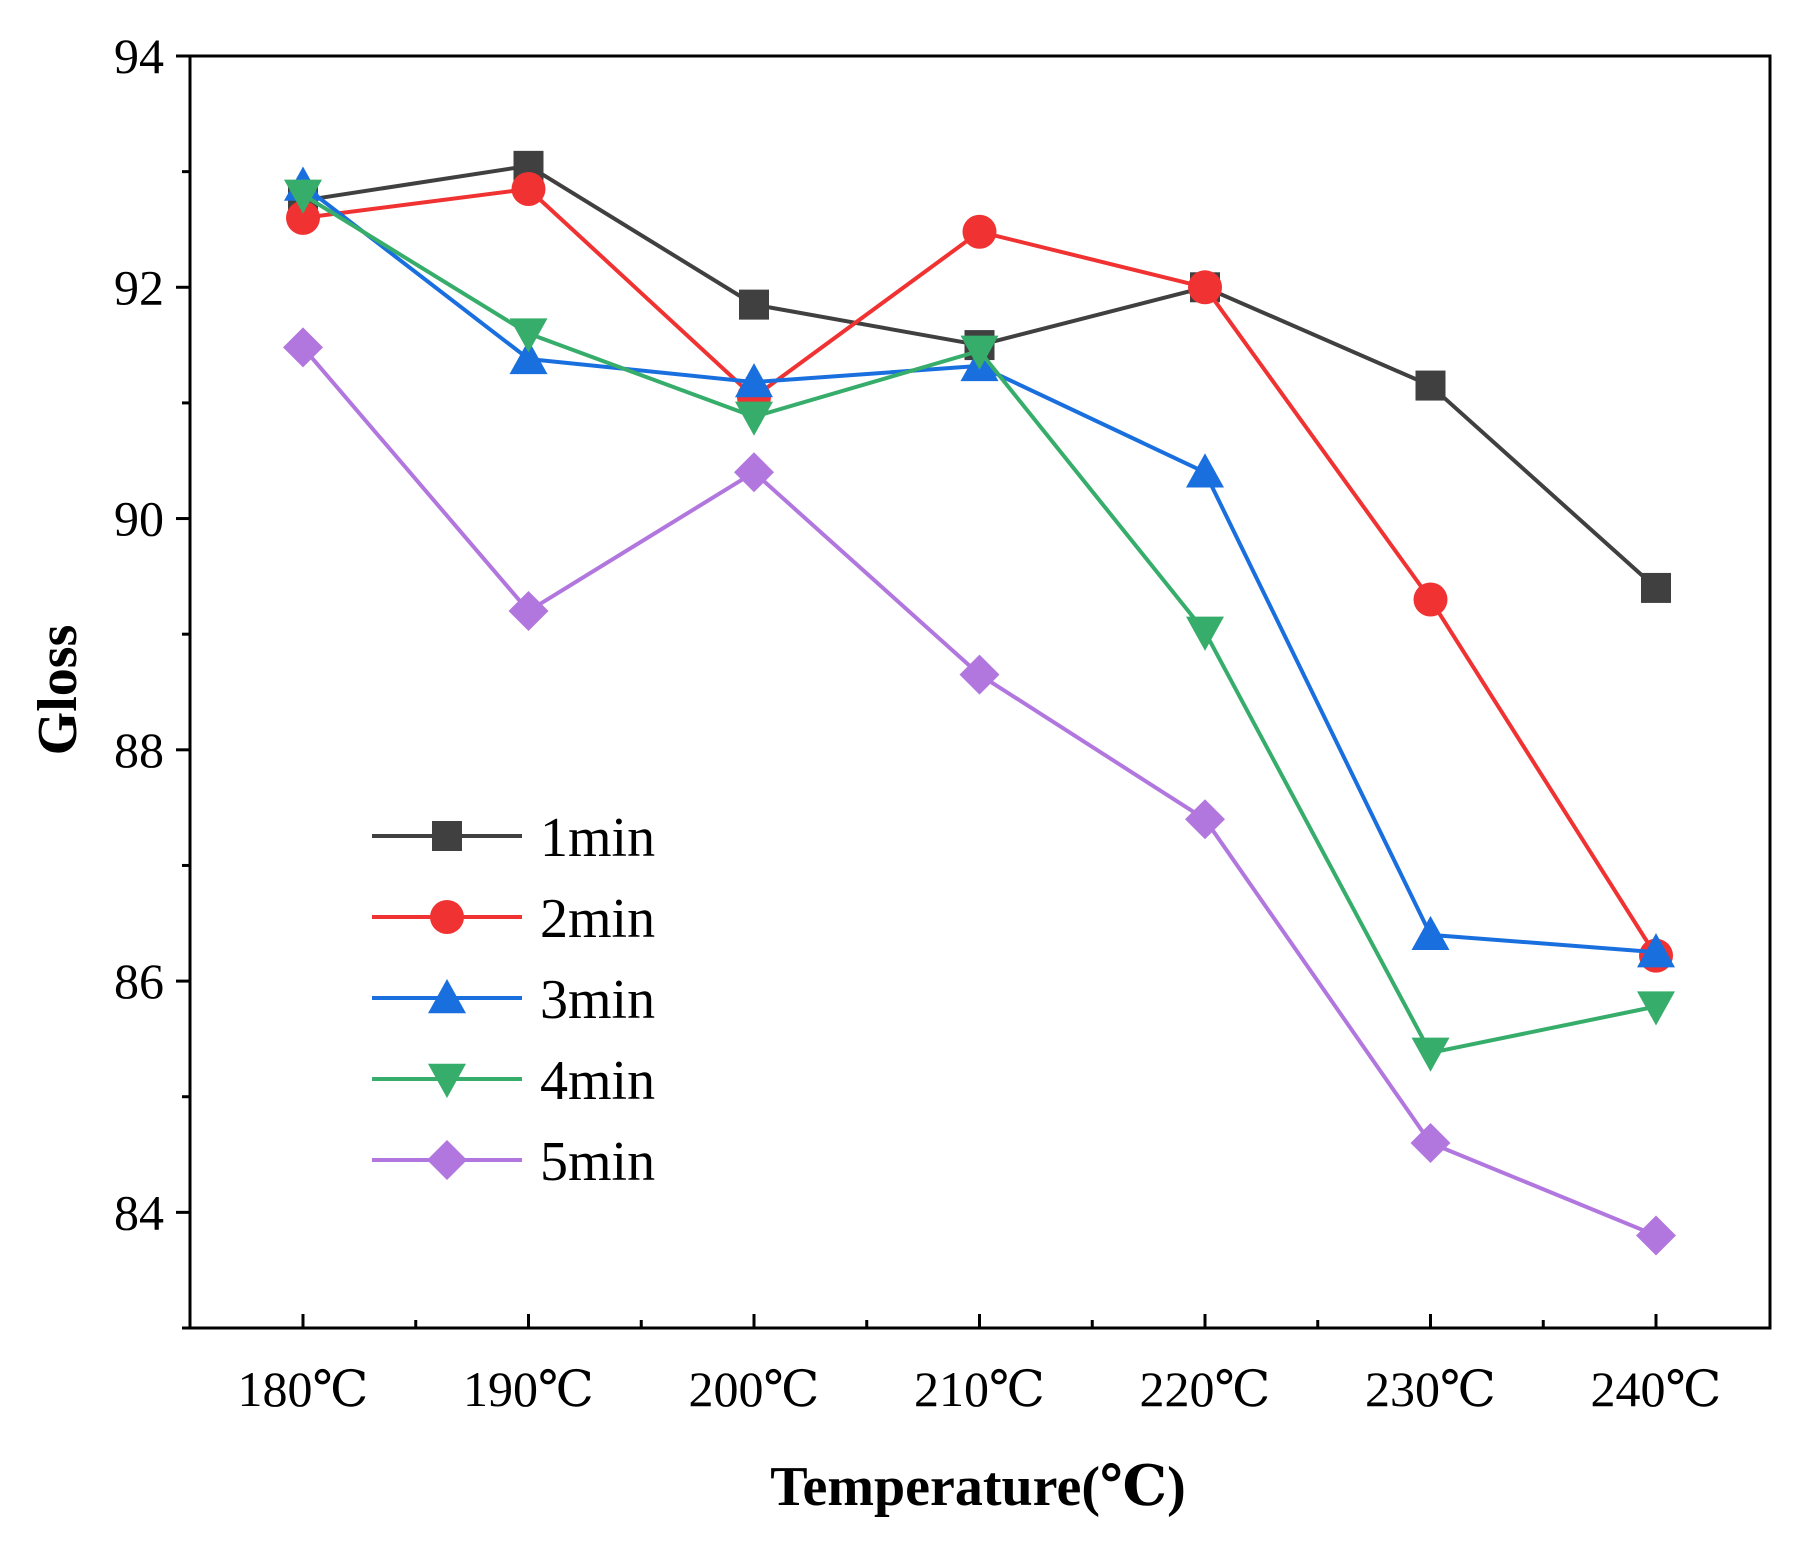 The width and height of the screenshot is (1802, 1542). I want to click on x-tick-label: 230℃, so click(1430, 1389).